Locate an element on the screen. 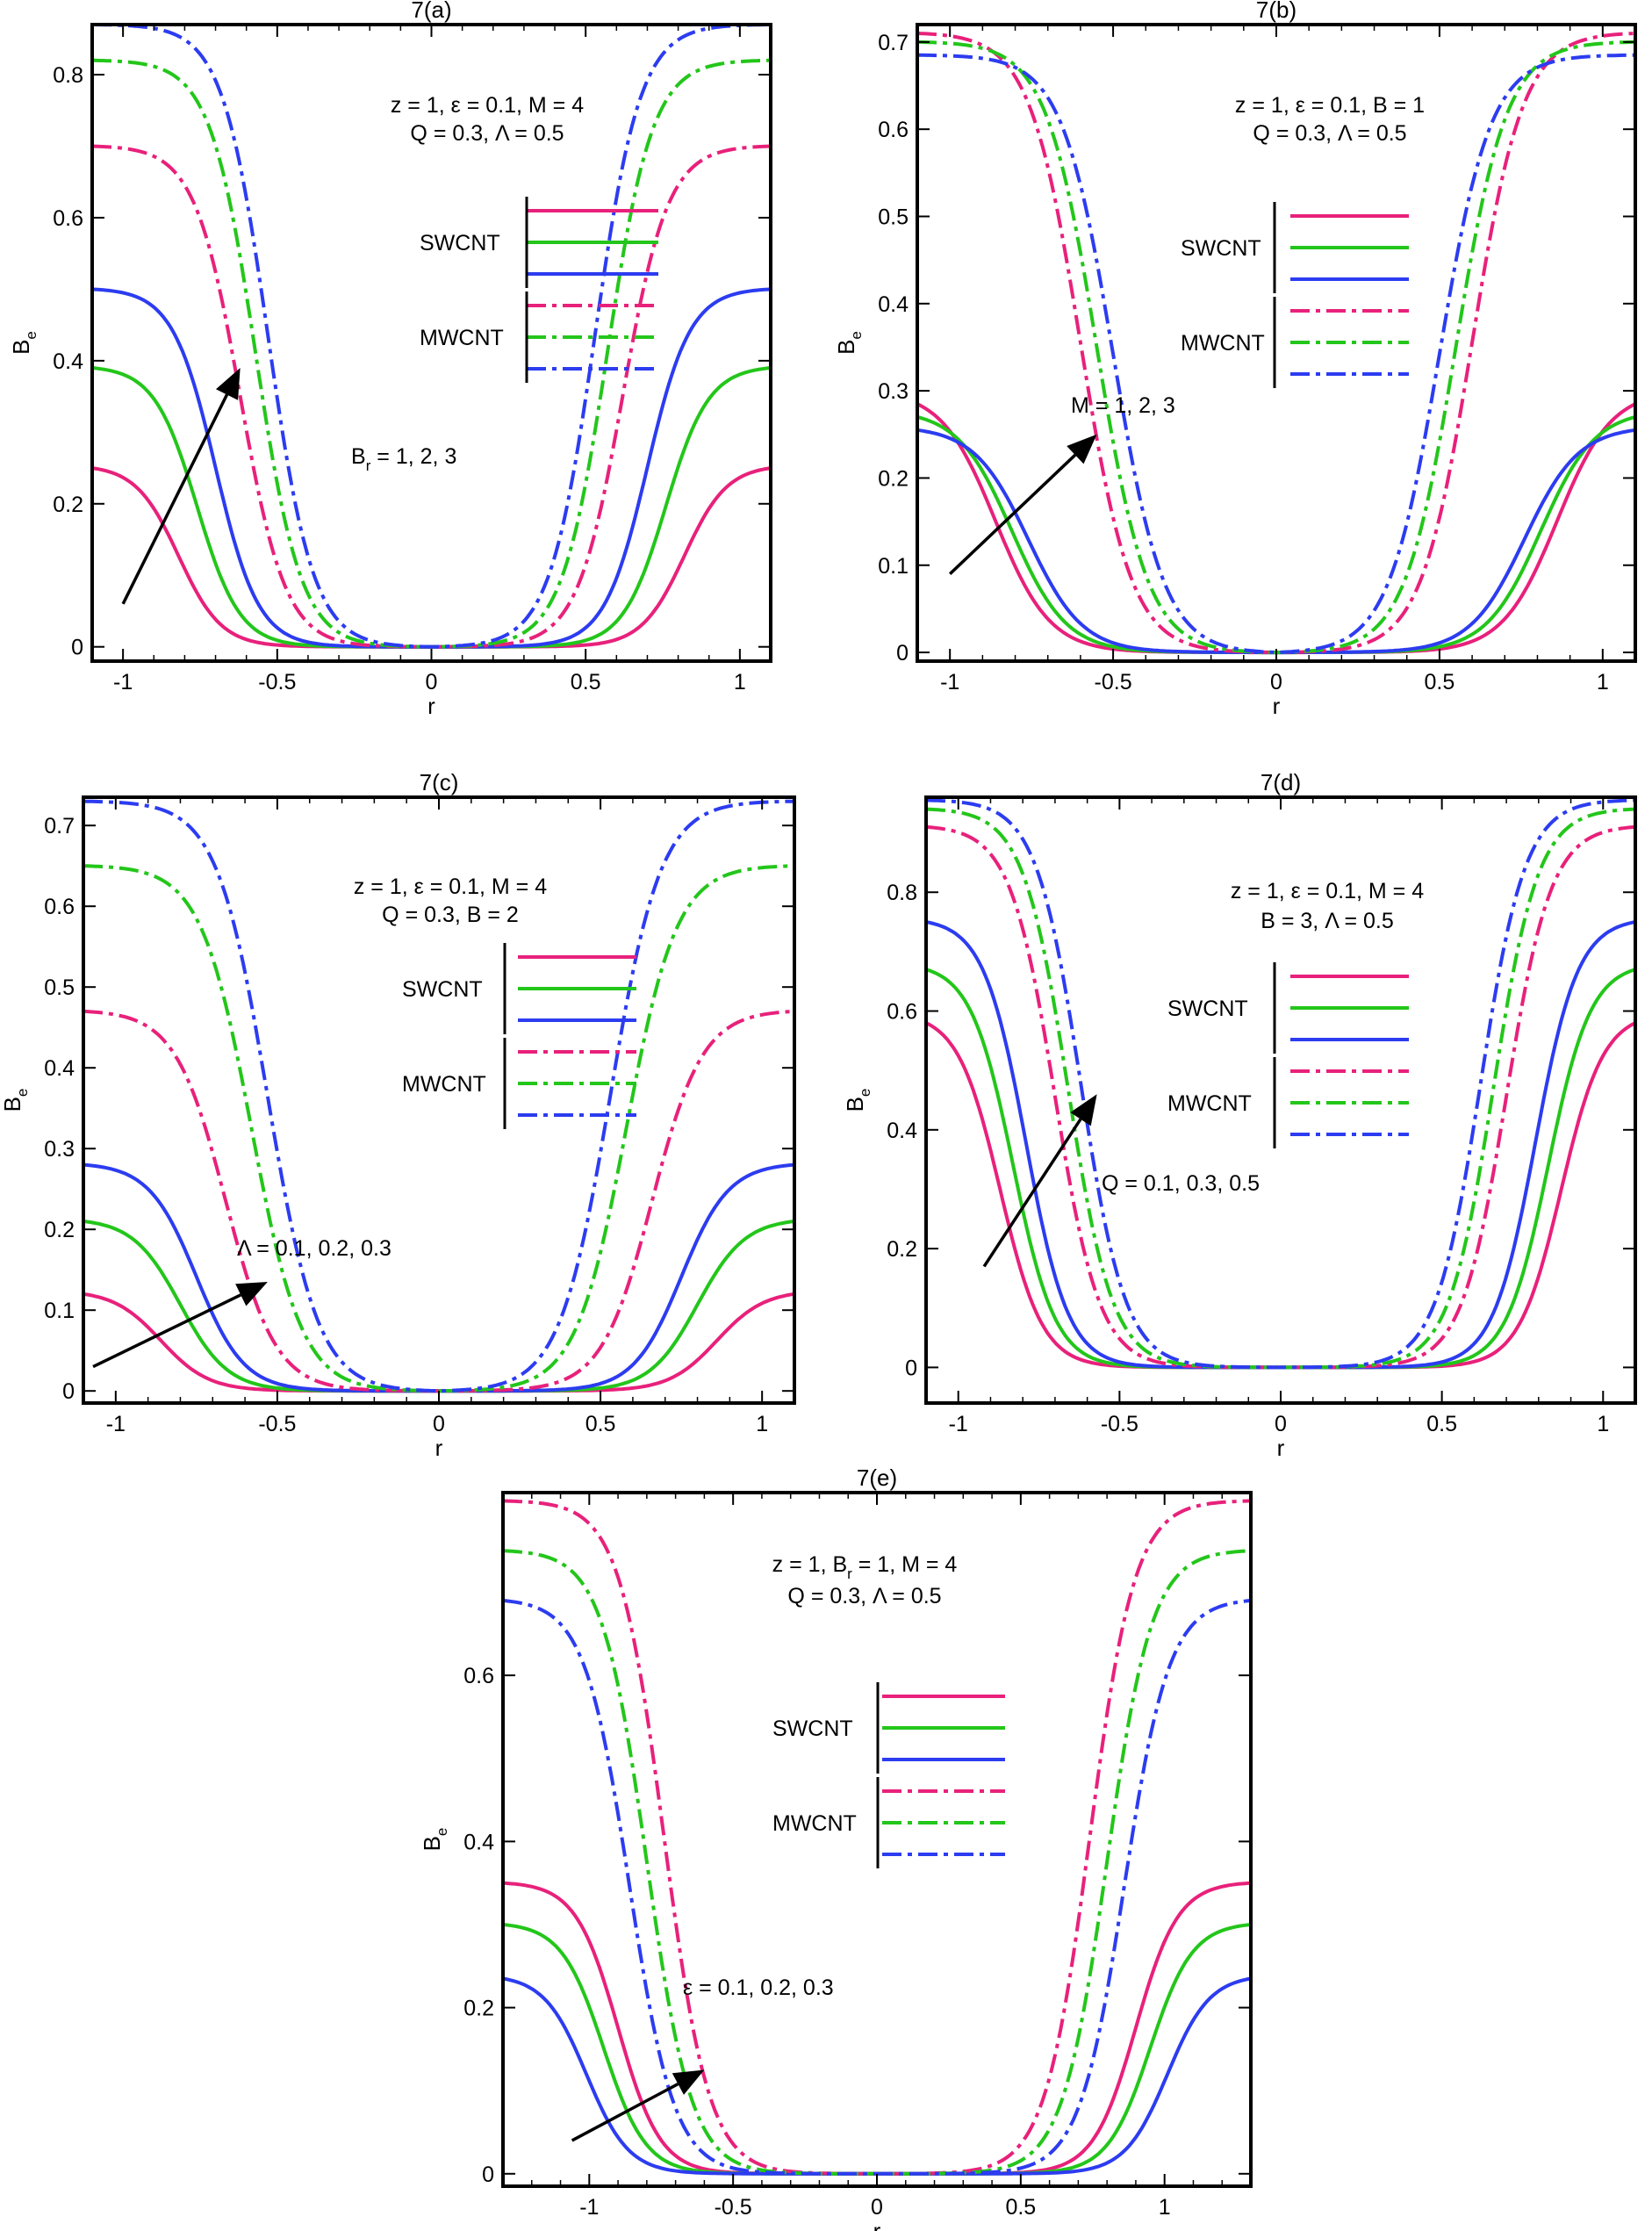 The width and height of the screenshot is (1652, 2231). arrow-label: ε = 0.1, 0.2, 0.3 is located at coordinates (759, 1988).